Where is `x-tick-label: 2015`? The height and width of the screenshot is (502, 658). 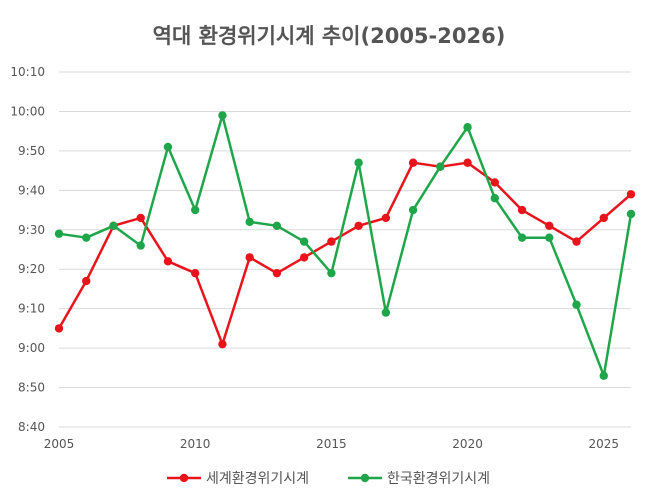
x-tick-label: 2015 is located at coordinates (331, 444).